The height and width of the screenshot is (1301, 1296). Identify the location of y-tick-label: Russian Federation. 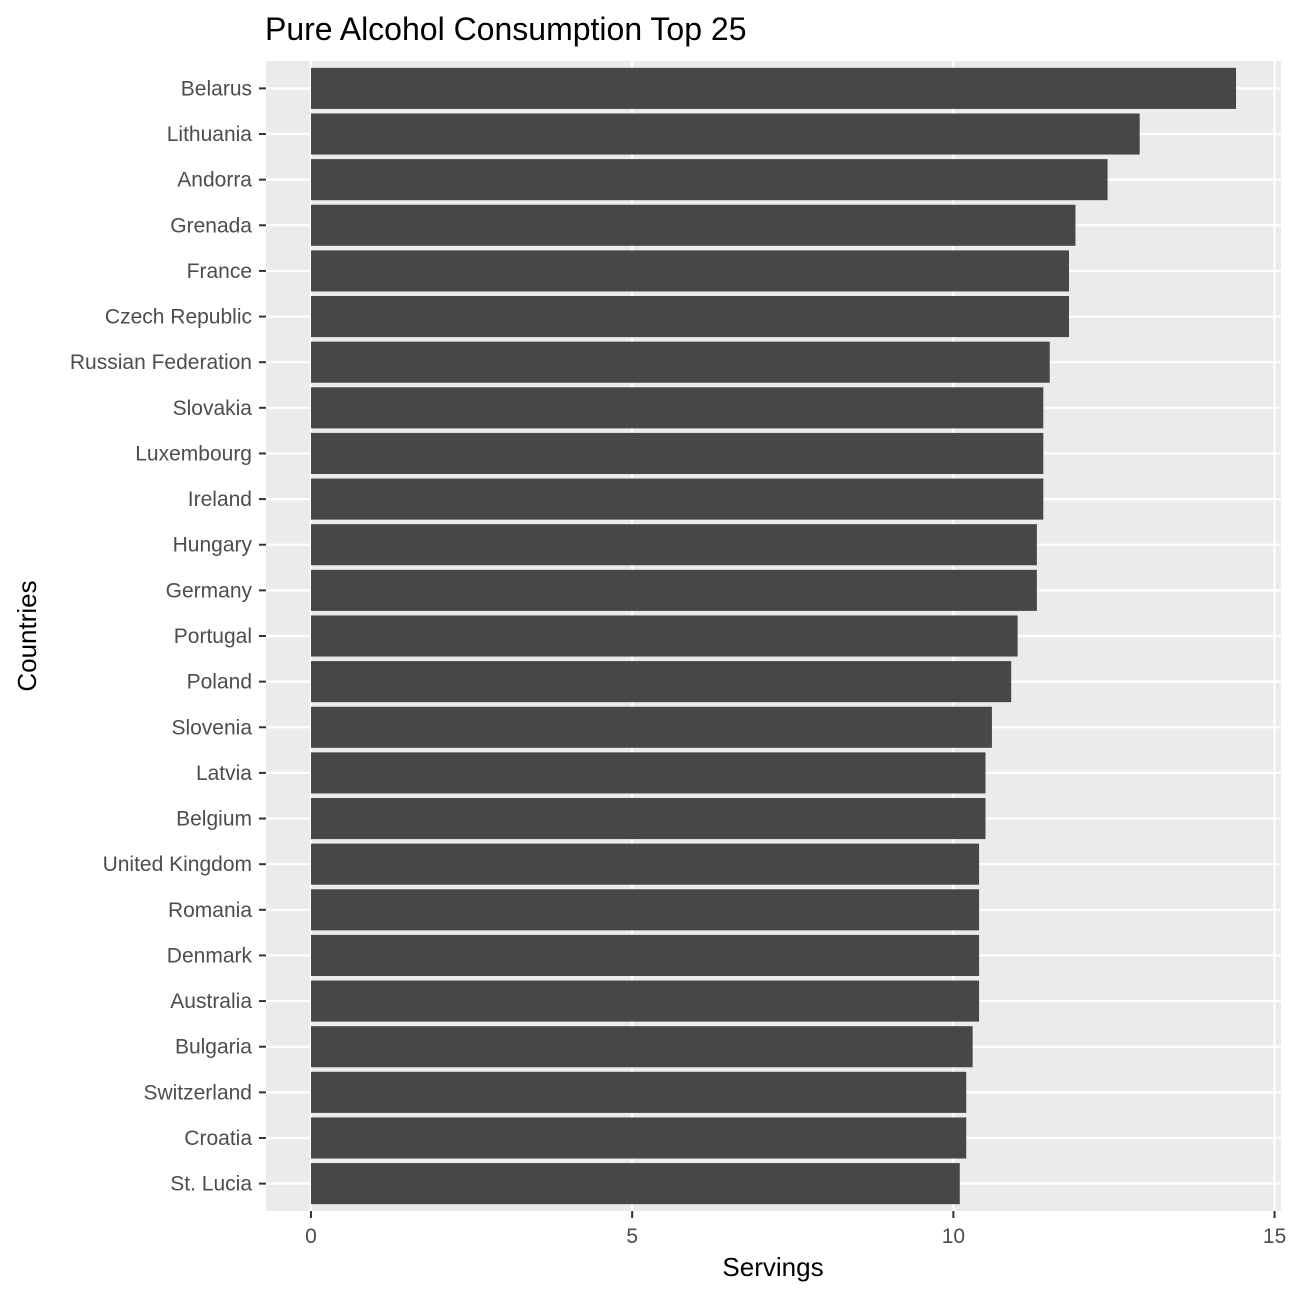
(161, 362).